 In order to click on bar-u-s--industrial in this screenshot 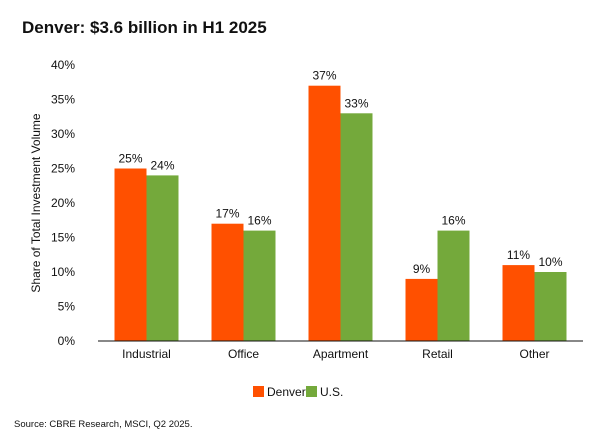, I will do `click(162, 258)`.